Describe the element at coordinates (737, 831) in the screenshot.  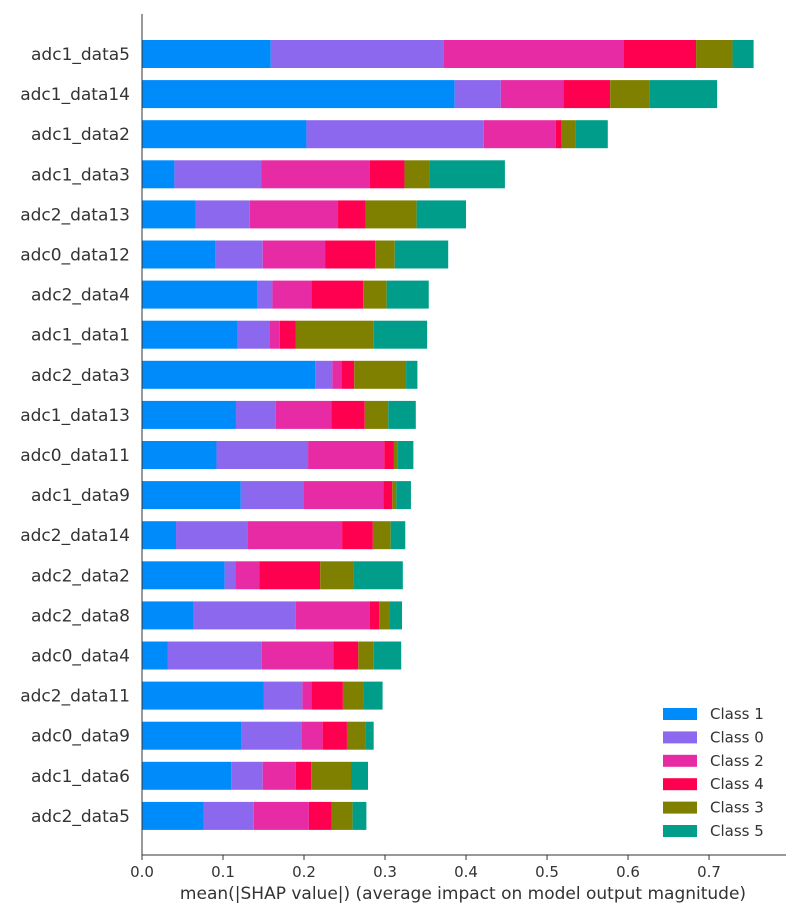
I see `legend-label-class-5: Class 5` at that location.